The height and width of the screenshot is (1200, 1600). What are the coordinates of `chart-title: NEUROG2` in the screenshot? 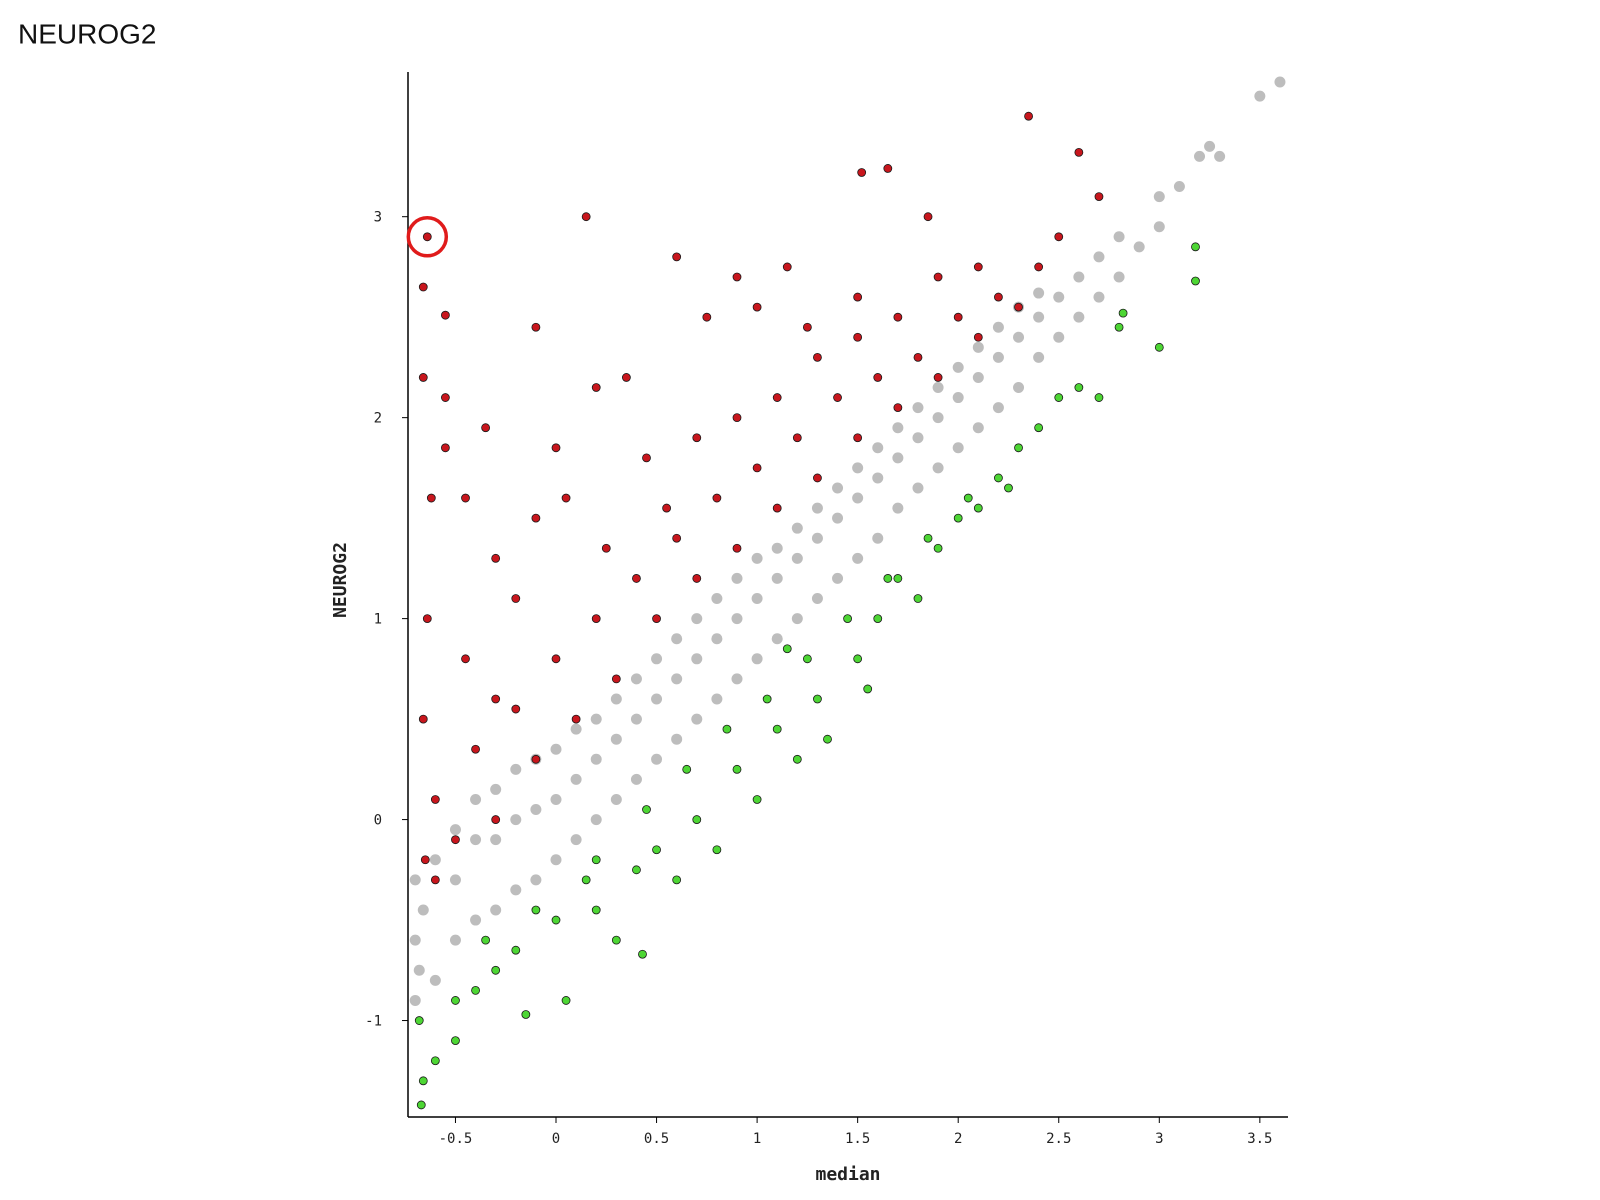 It's located at (87, 33).